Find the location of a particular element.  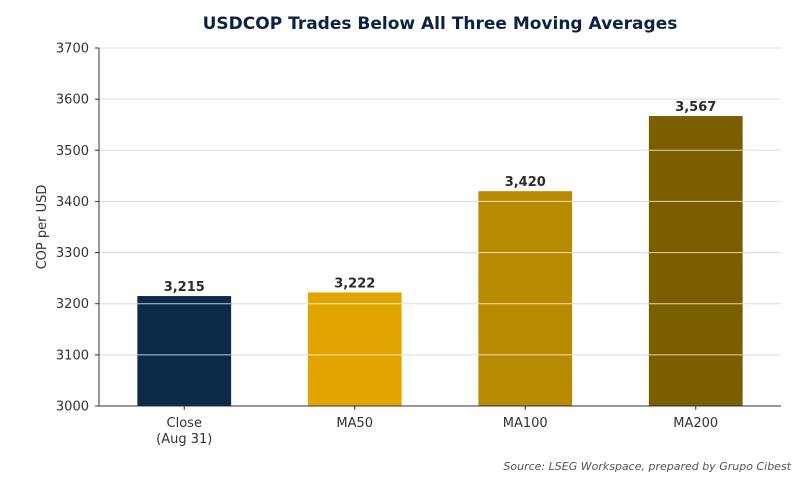

y-tick-label: 3100 is located at coordinates (72, 355).